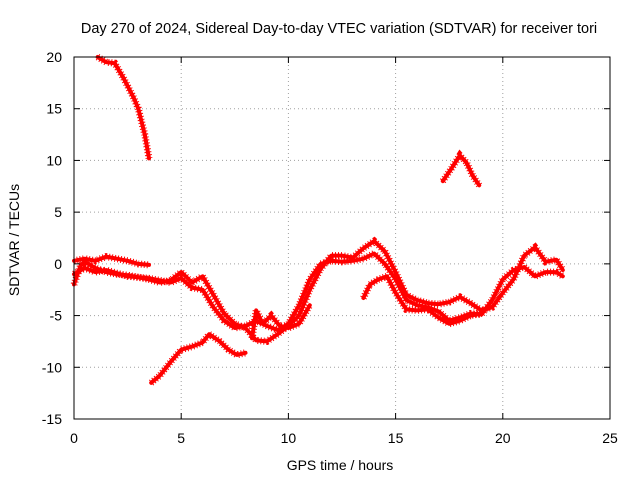 This screenshot has width=640, height=480. I want to click on series-track-6-markers, so click(197, 357).